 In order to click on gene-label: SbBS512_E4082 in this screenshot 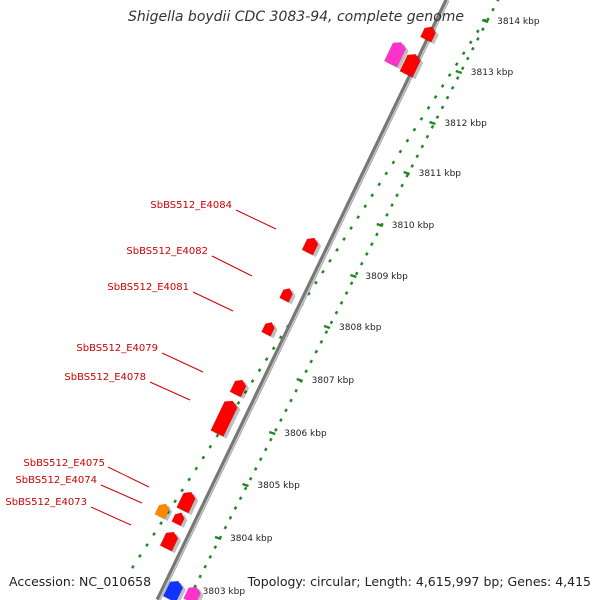, I will do `click(167, 251)`.